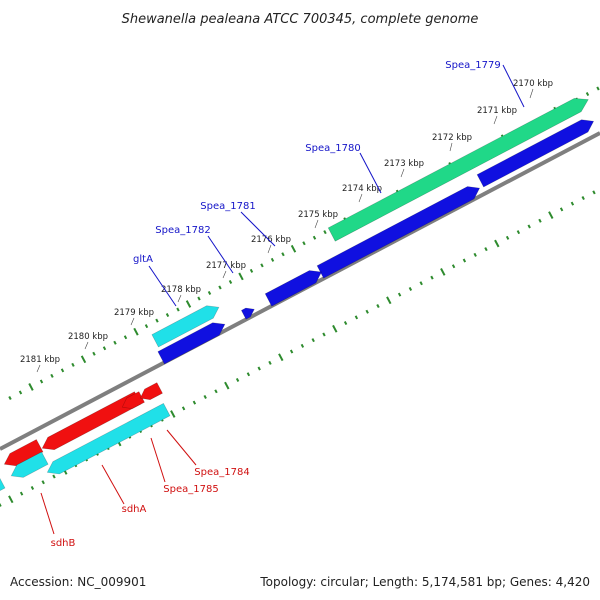 The height and width of the screenshot is (600, 600). Describe the element at coordinates (185, 326) in the screenshot. I see `gene-gltA` at that location.